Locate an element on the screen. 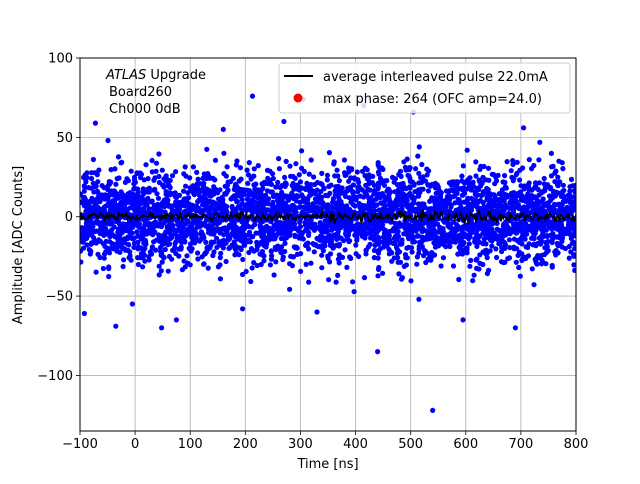 Image resolution: width=640 pixels, height=484 pixels. legend-box is located at coordinates (424, 88).